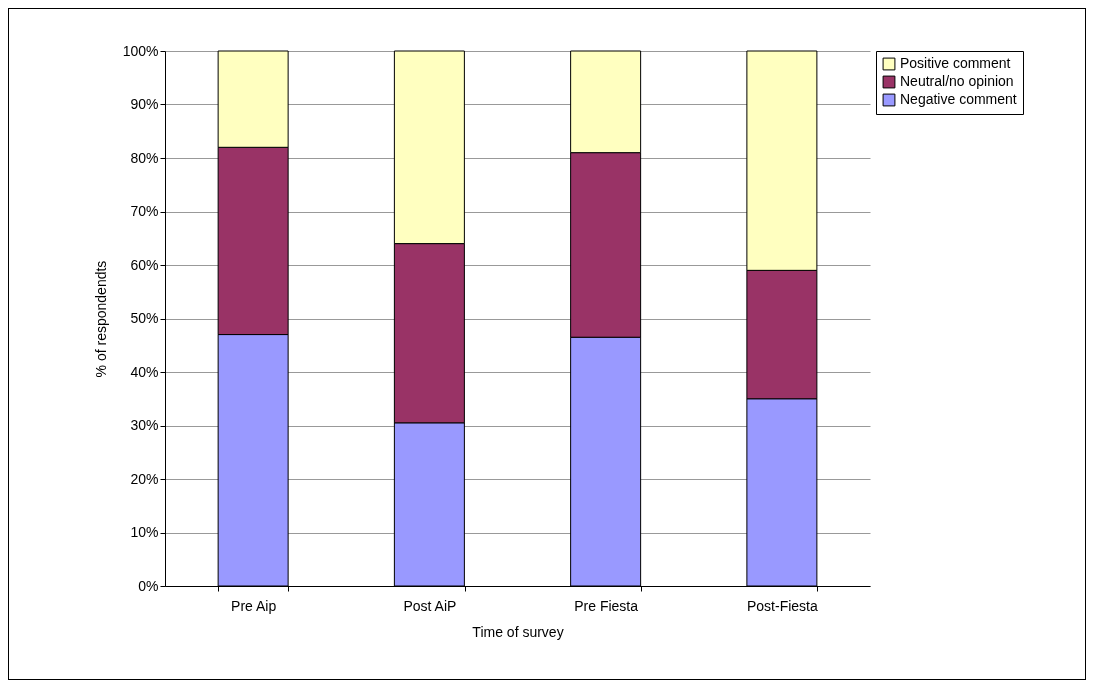 The height and width of the screenshot is (689, 1094). I want to click on x-tick-label: Post-Fiesta, so click(782, 605).